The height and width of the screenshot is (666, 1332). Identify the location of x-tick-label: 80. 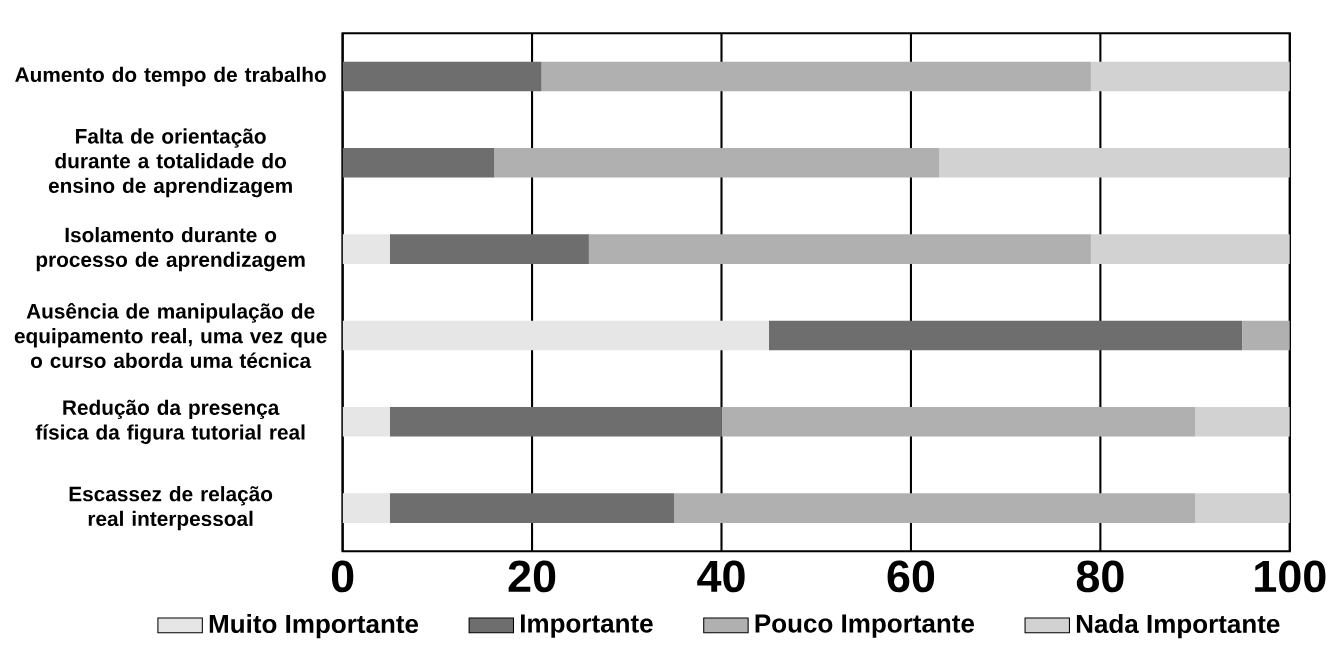
(1100, 576).